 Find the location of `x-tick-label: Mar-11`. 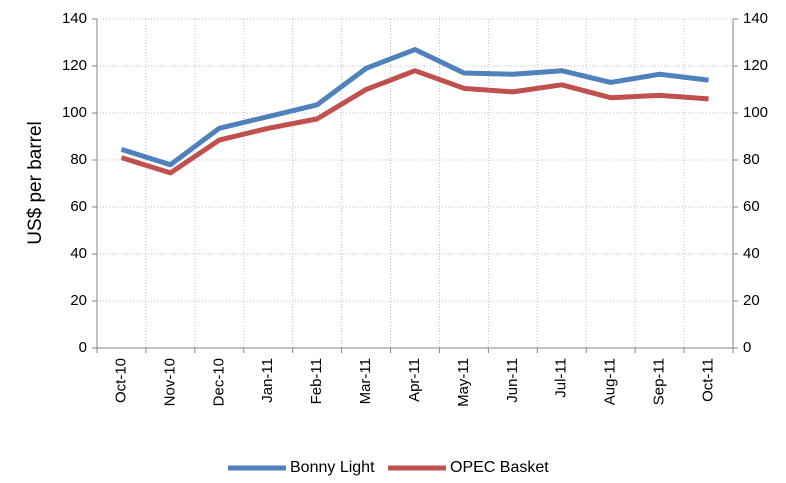

x-tick-label: Mar-11 is located at coordinates (365, 381).